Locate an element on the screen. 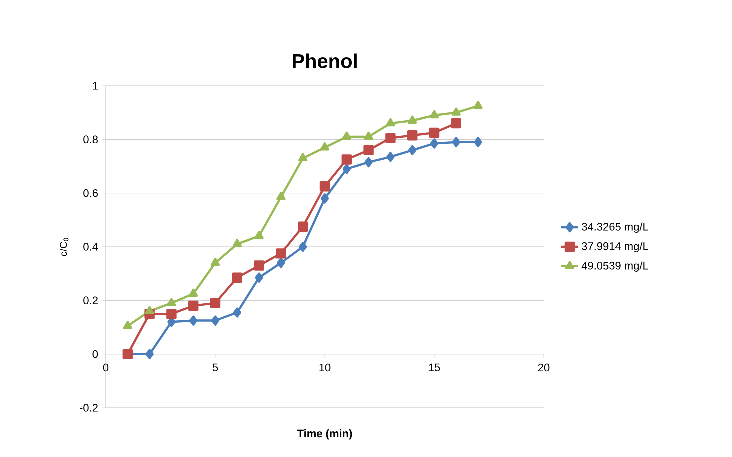  y-tick-label: -0.2 is located at coordinates (89, 408).